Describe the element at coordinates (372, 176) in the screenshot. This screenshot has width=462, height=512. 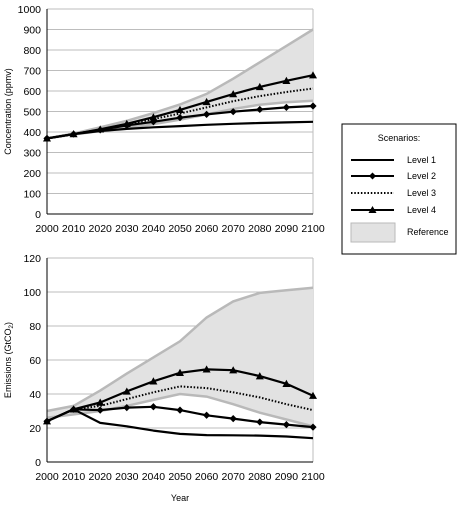
I see `legend-diamond-icon` at that location.